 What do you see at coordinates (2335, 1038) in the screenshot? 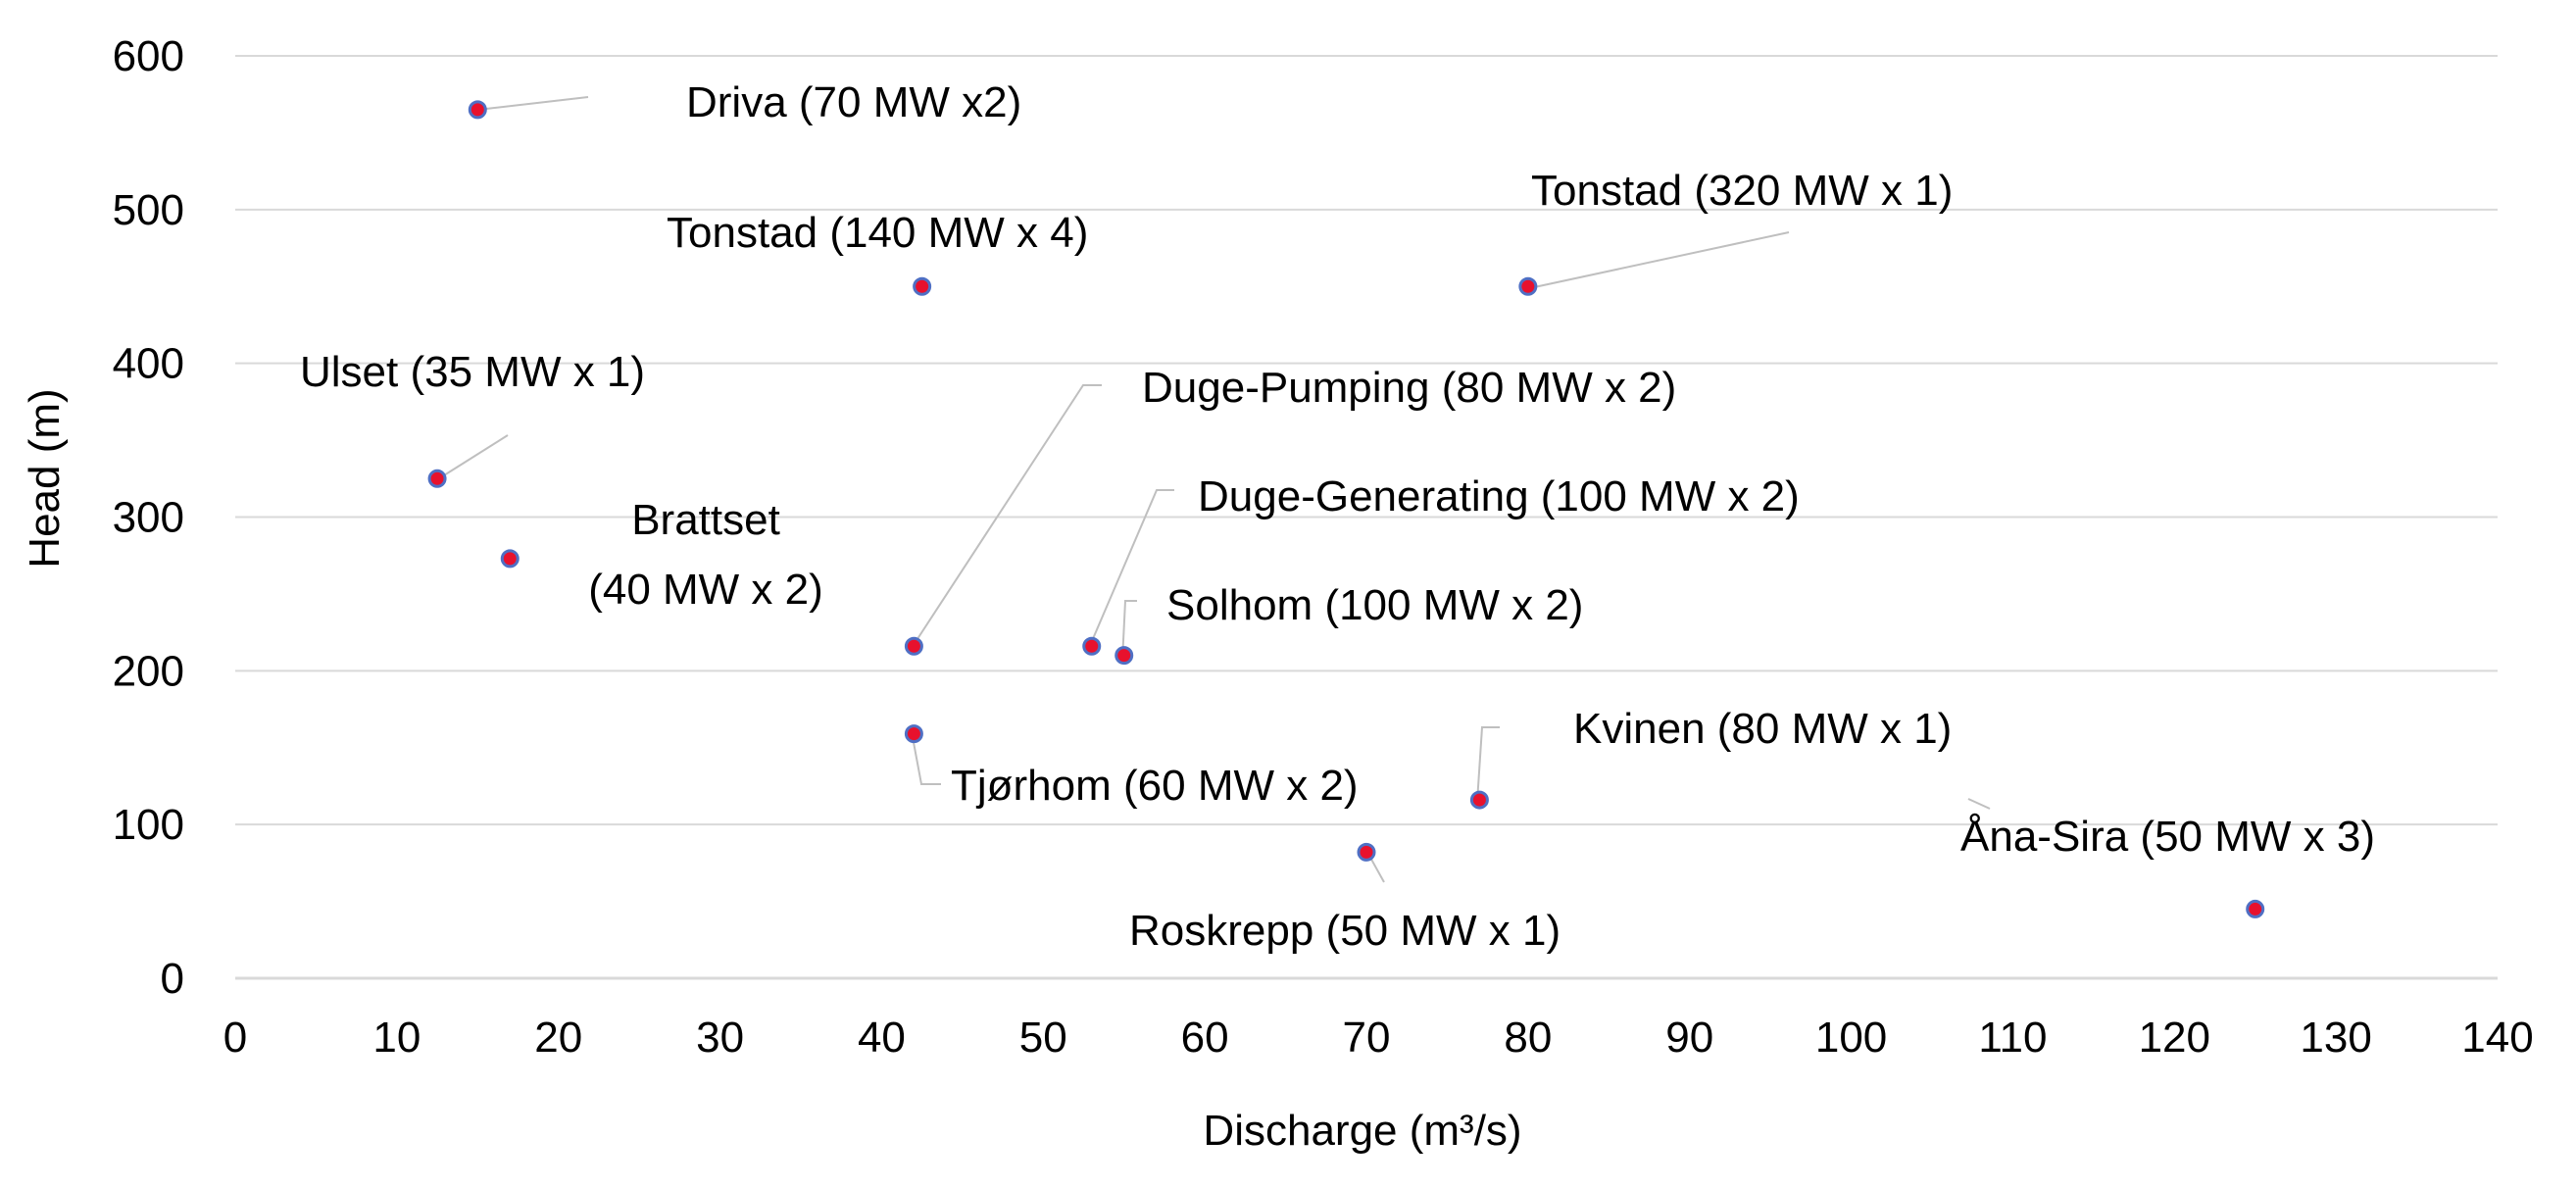
I see `x-tick-label: 130` at bounding box center [2335, 1038].